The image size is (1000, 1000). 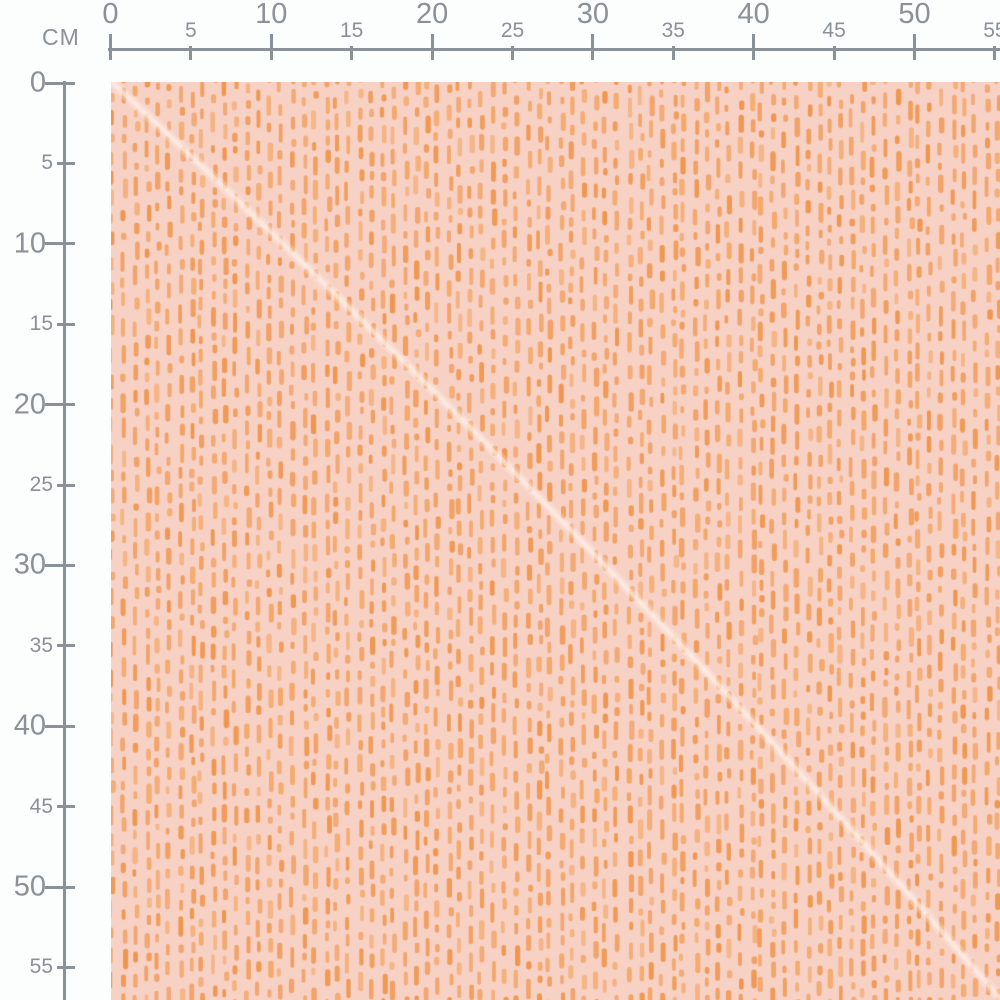 What do you see at coordinates (834, 30) in the screenshot?
I see `h-ruler-label-45: 45` at bounding box center [834, 30].